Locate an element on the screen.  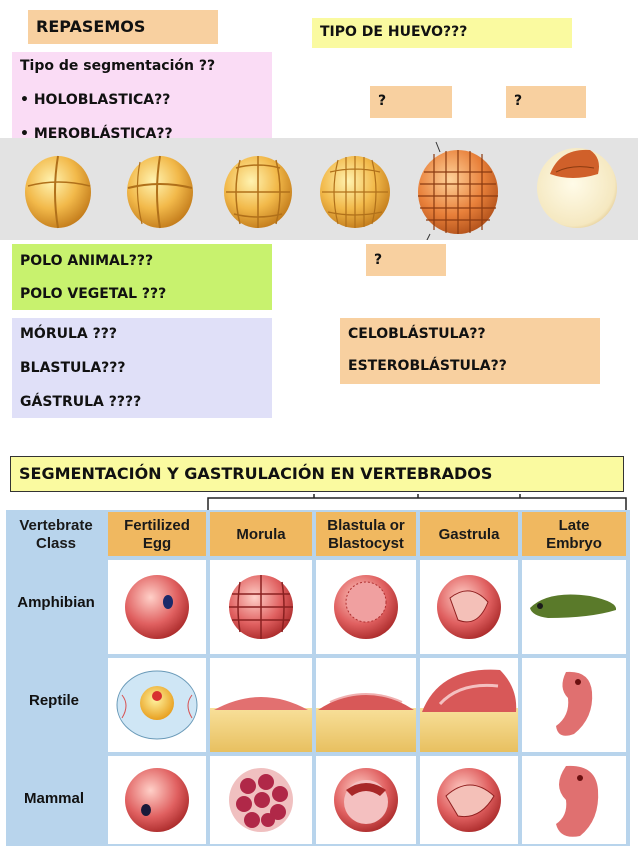
reptile-blastula is located at coordinates (366, 722).